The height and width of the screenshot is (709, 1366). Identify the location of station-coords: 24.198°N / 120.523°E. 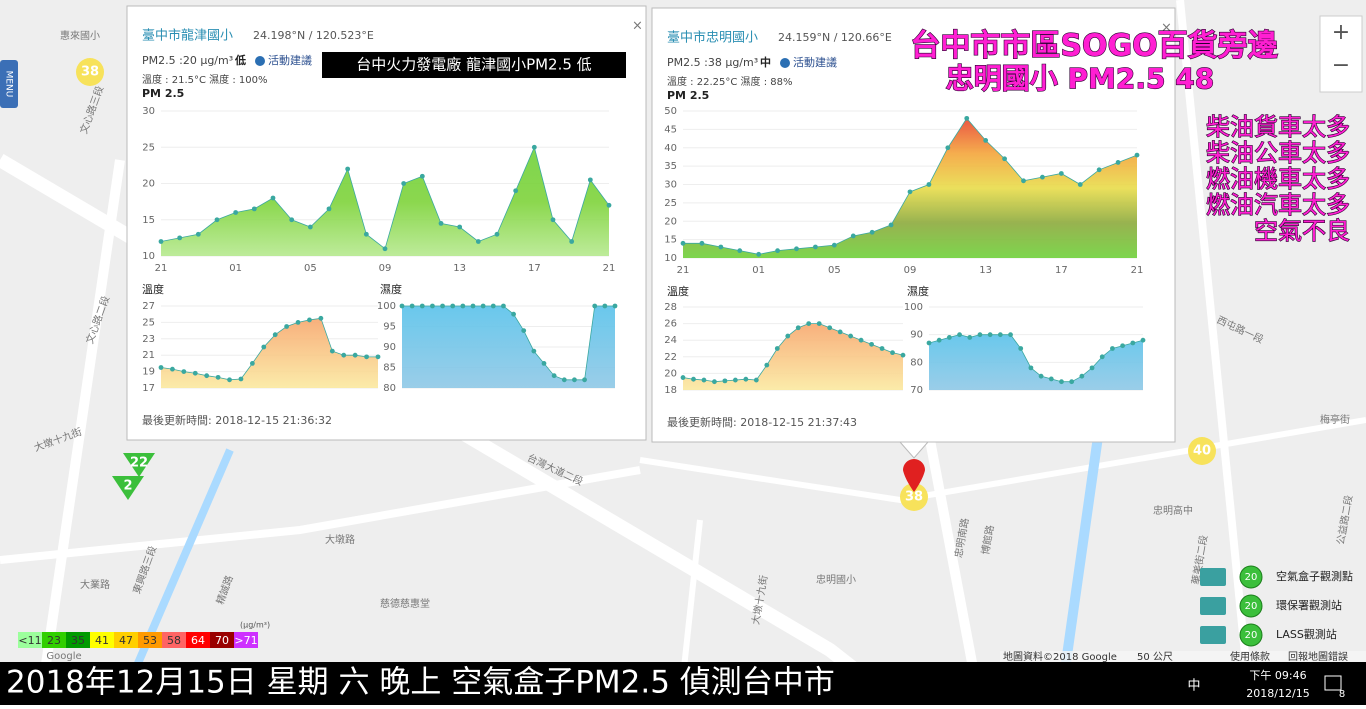
(313, 35).